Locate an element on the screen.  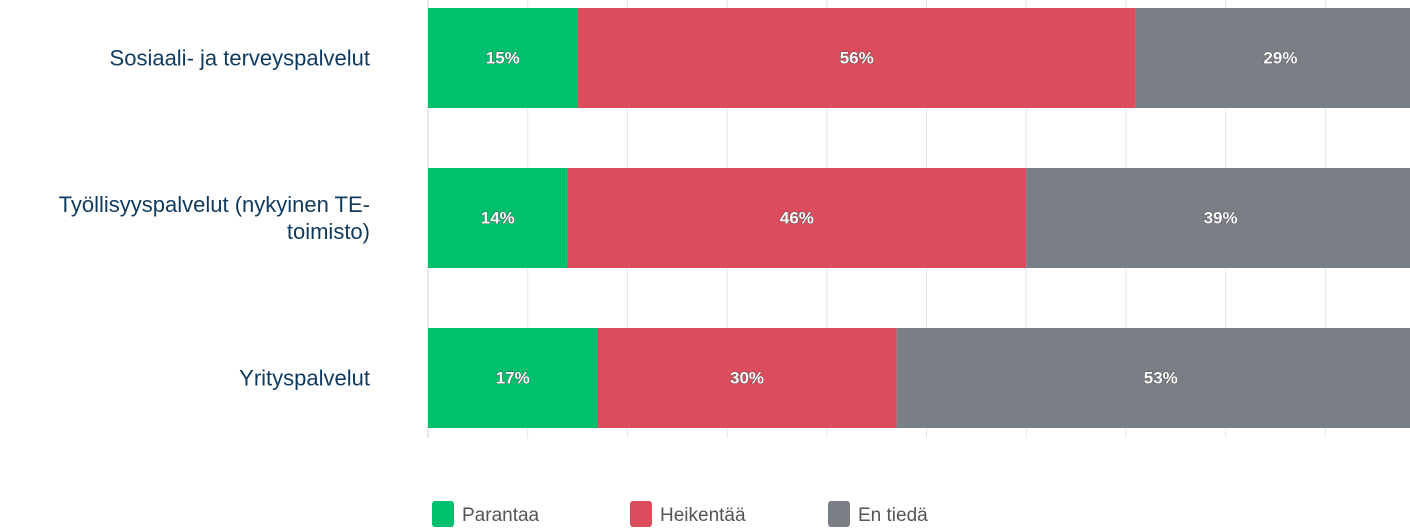
data-label: 17% is located at coordinates (513, 377).